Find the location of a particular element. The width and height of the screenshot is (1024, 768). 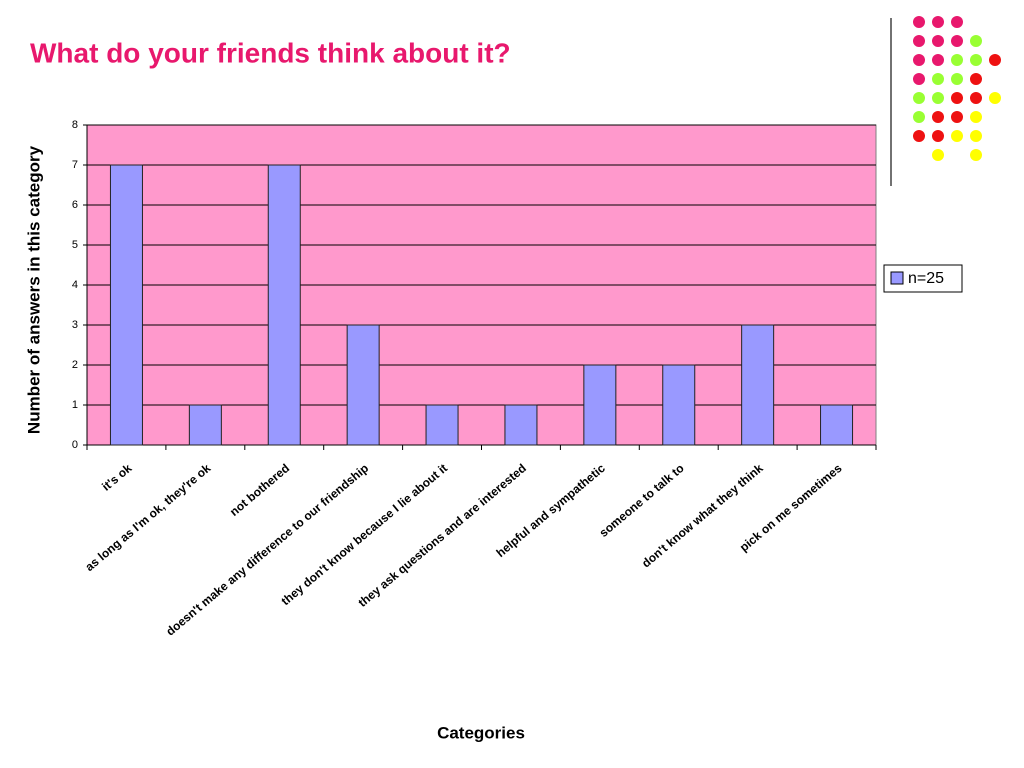

y-axis-title: Number of answers in this category is located at coordinates (33, 289).